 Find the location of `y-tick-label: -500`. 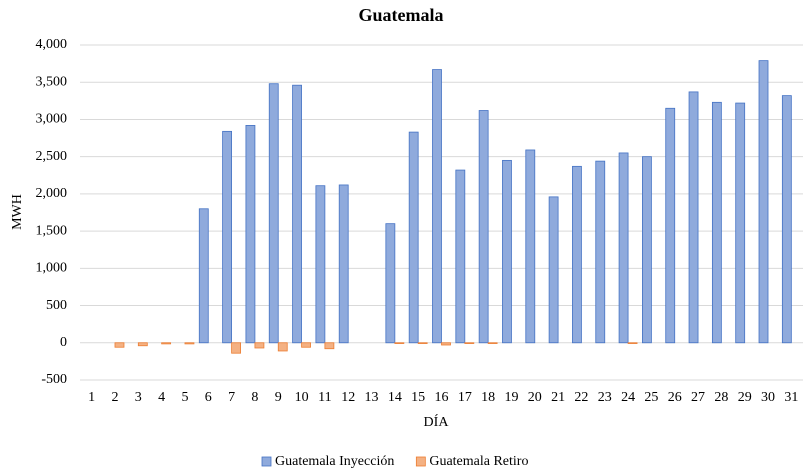

y-tick-label: -500 is located at coordinates (54, 379).